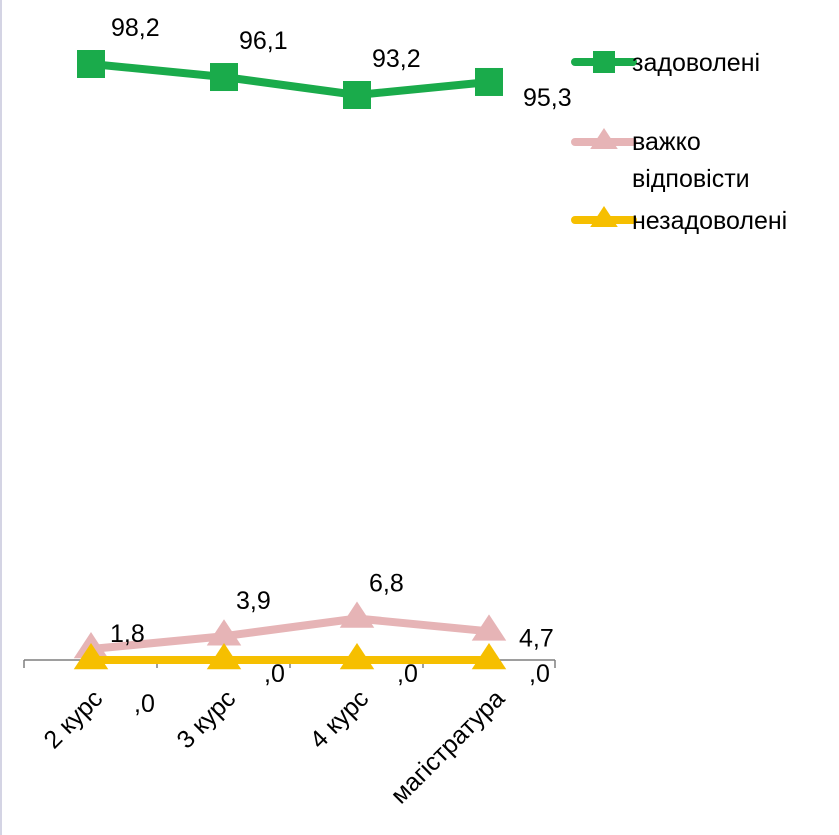 Image resolution: width=839 pixels, height=835 pixels. Describe the element at coordinates (709, 221) in the screenshot. I see `legend-label: незадоволені` at that location.